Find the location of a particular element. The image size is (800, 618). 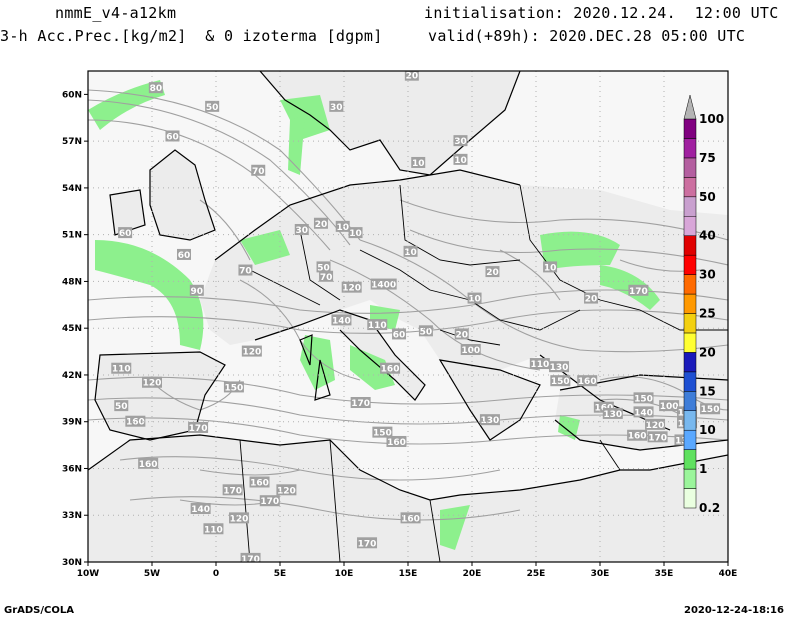

svg-text: 150 is located at coordinates (560, 382).